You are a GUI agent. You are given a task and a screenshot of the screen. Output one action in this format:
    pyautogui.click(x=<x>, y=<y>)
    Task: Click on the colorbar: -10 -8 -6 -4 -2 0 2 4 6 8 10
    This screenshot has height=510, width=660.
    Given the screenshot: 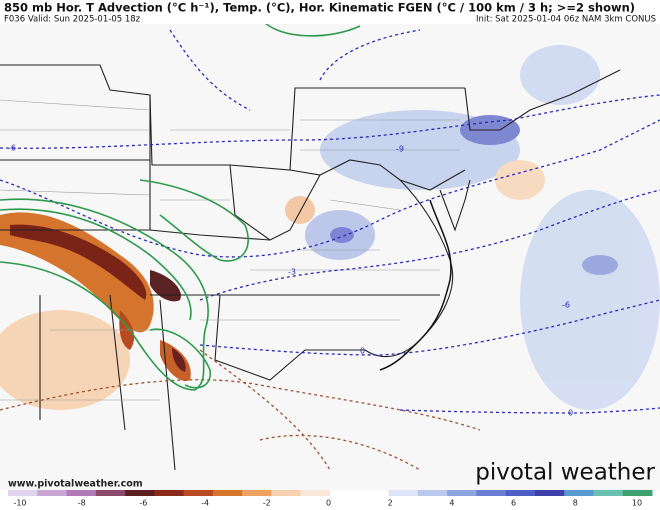 What is the action you would take?
    pyautogui.click(x=330, y=500)
    